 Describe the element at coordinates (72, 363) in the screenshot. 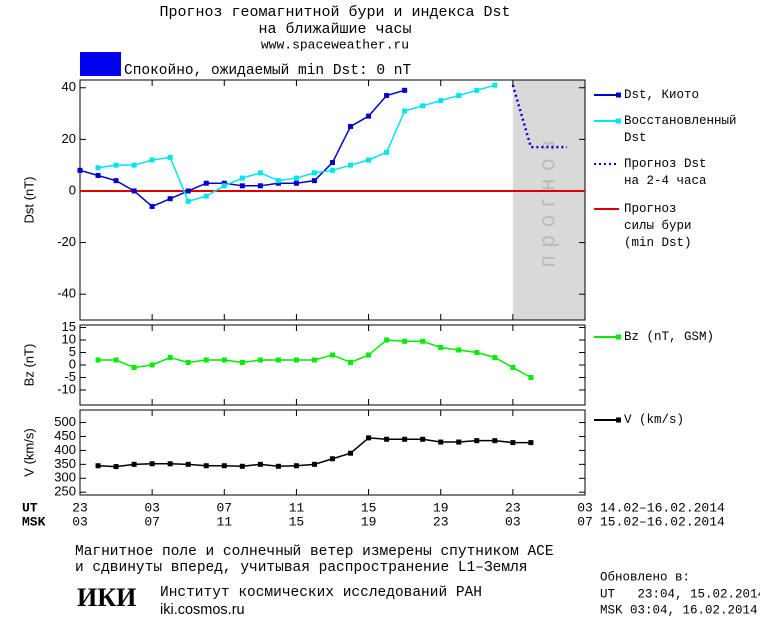

I see `y-tick-label: 0` at that location.